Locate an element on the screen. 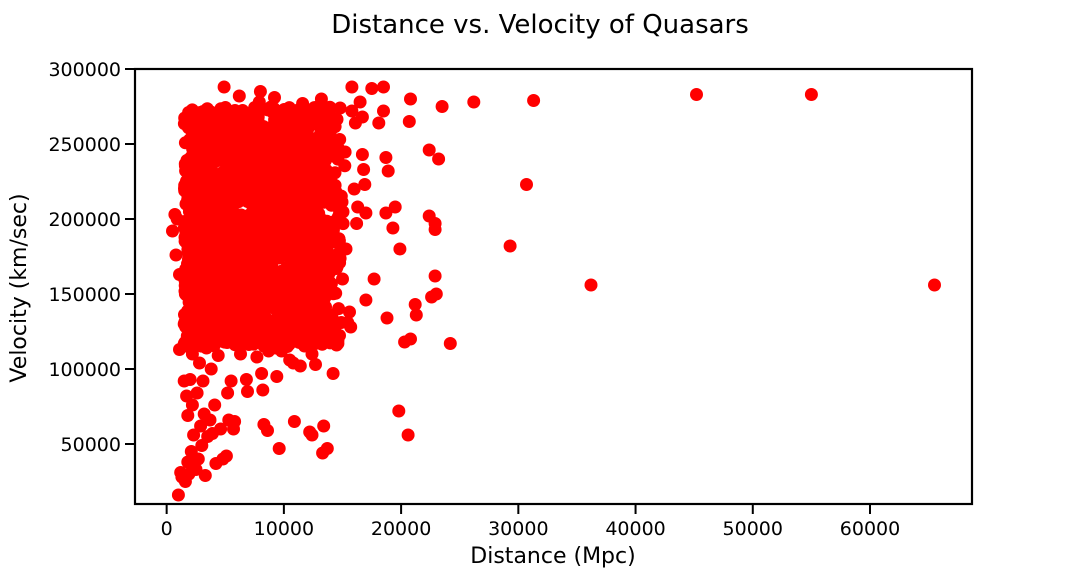  y-tick-label: 300000 is located at coordinates (84, 70).